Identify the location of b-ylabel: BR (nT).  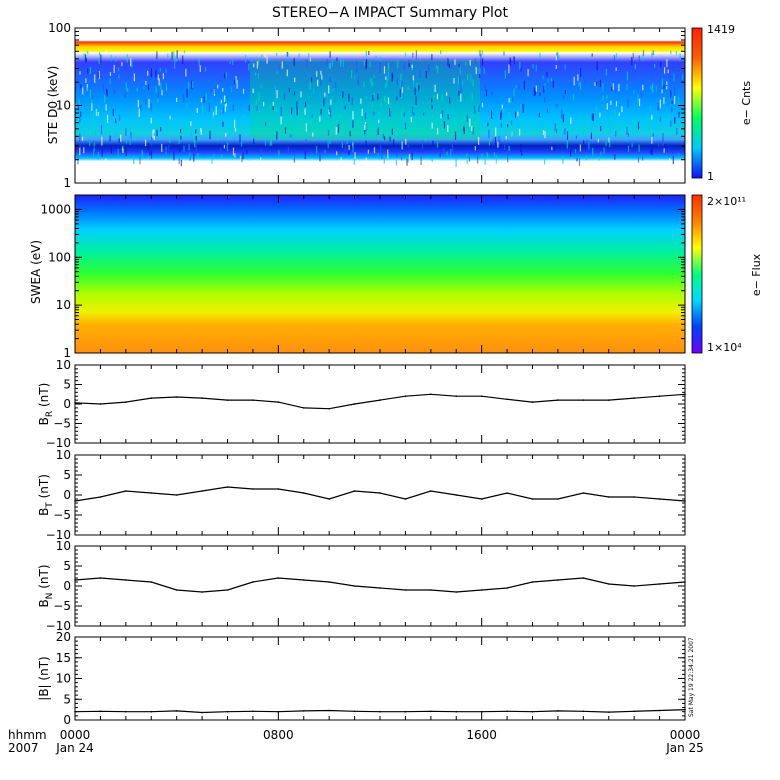
(46, 404).